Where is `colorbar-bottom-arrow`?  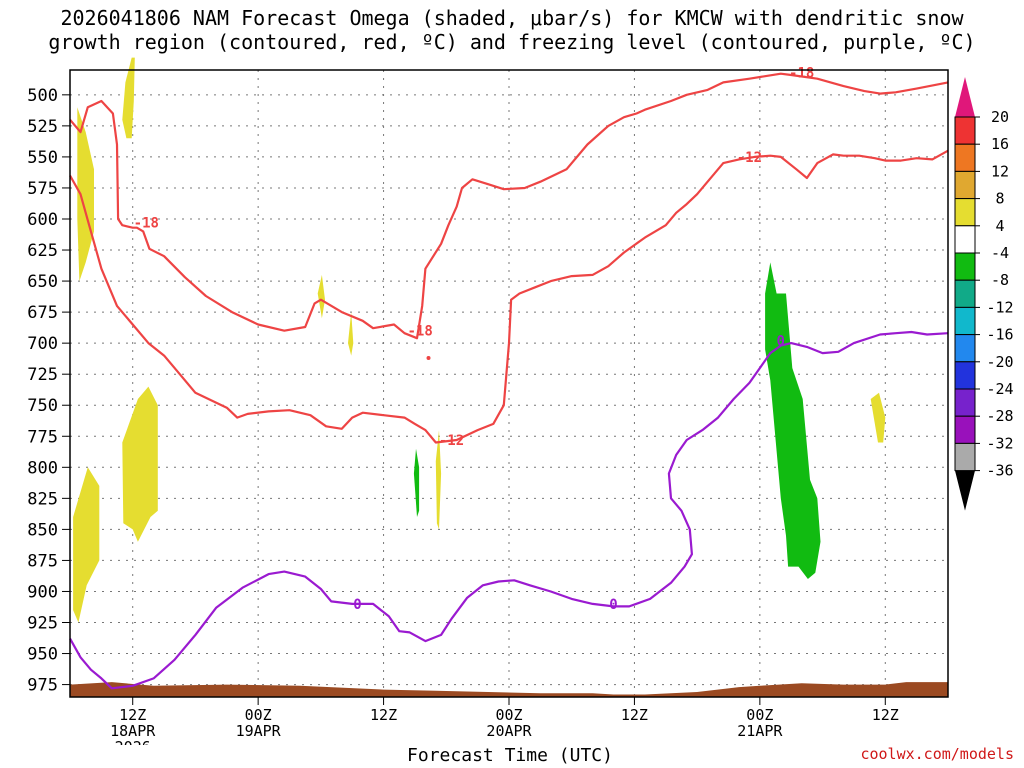
colorbar-bottom-arrow is located at coordinates (965, 490).